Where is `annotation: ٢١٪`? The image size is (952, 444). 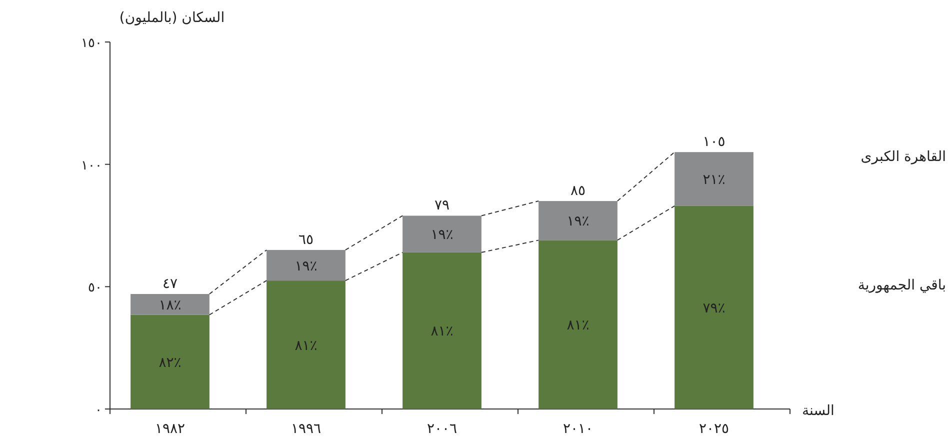
annotation: ٢١٪ is located at coordinates (714, 180).